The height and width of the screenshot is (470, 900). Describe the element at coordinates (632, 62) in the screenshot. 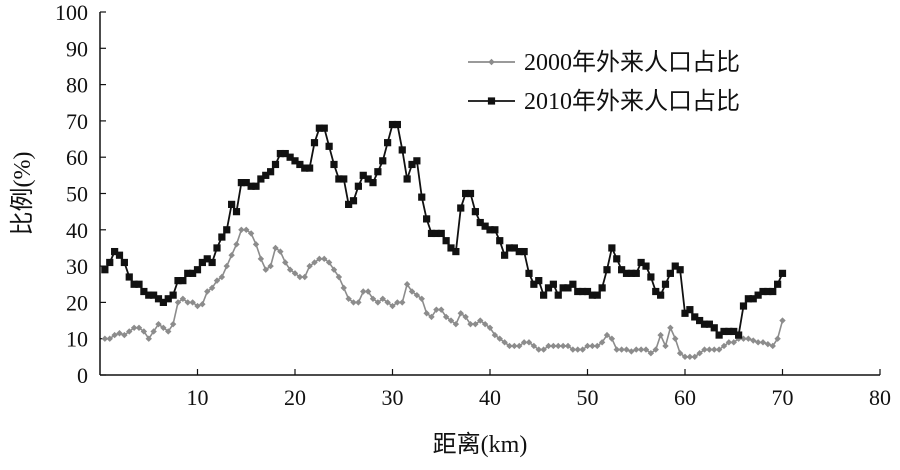

I see `legend-label-2000: 2000年外来人口占比` at that location.